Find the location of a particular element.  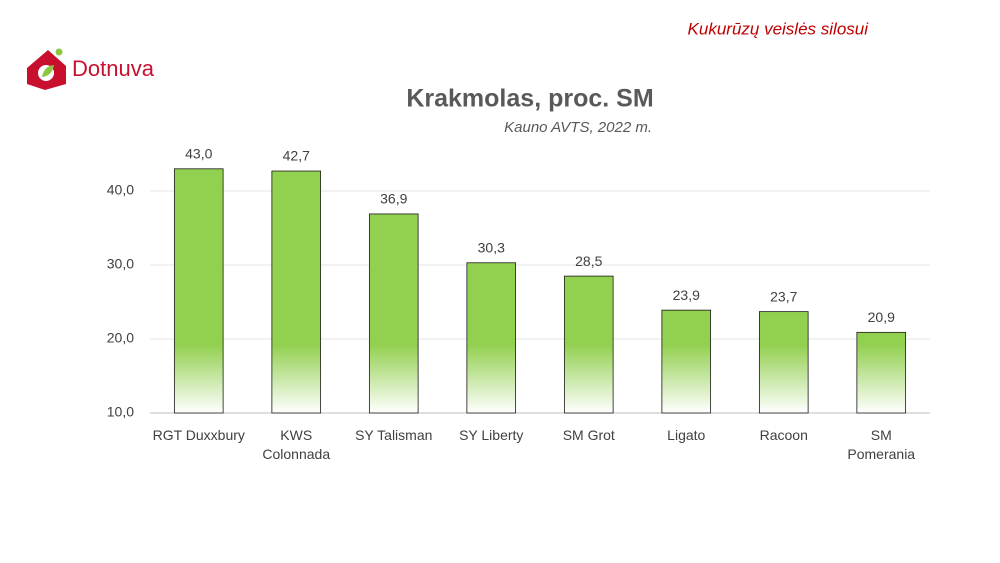

value-label: 20,9 is located at coordinates (881, 317).